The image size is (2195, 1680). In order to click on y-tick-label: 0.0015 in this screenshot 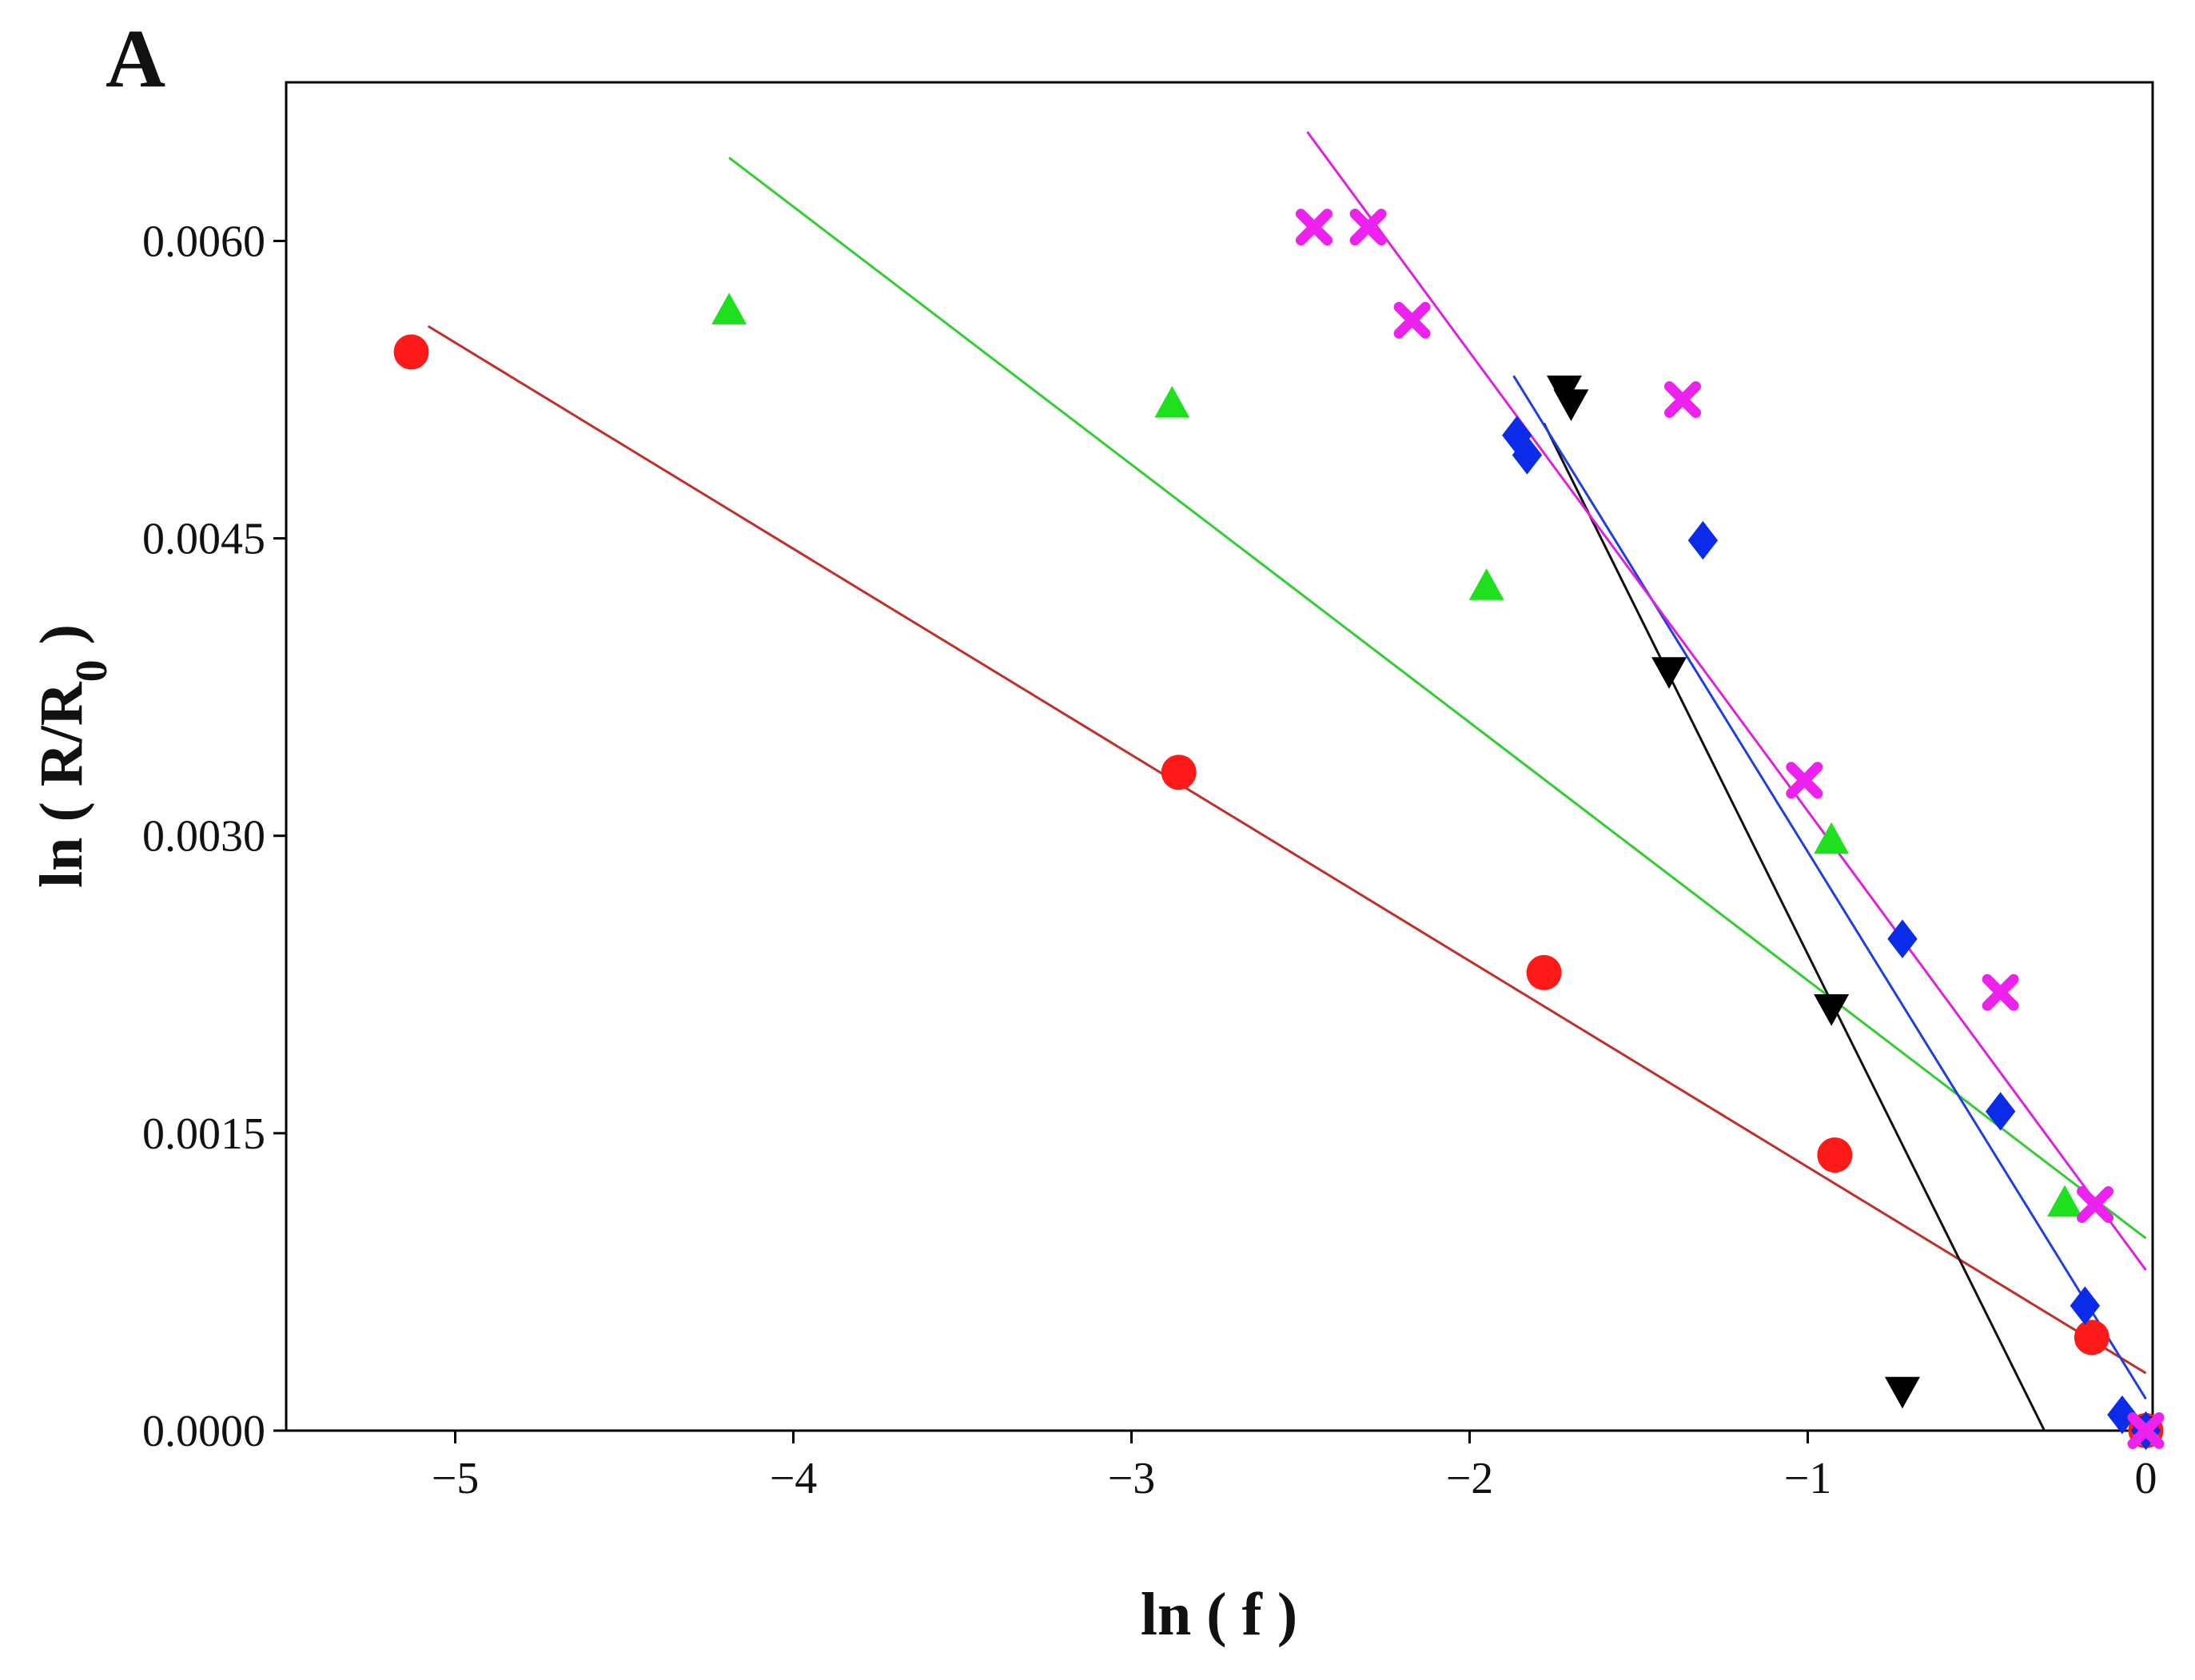, I will do `click(203, 1134)`.